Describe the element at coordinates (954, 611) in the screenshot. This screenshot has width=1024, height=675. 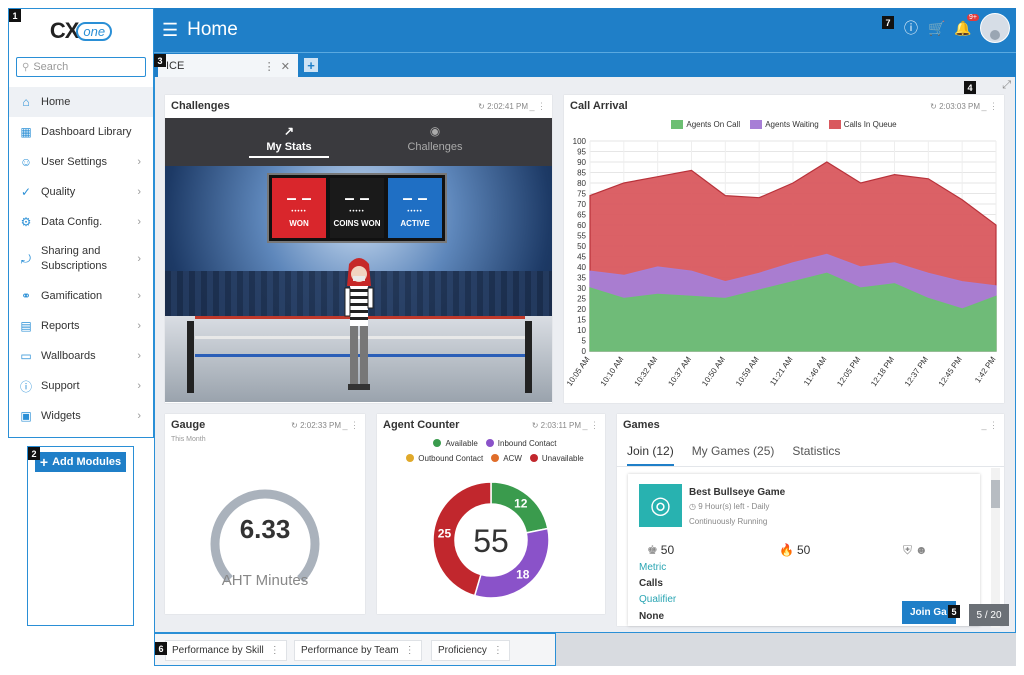
I see `marker-5: 5` at that location.